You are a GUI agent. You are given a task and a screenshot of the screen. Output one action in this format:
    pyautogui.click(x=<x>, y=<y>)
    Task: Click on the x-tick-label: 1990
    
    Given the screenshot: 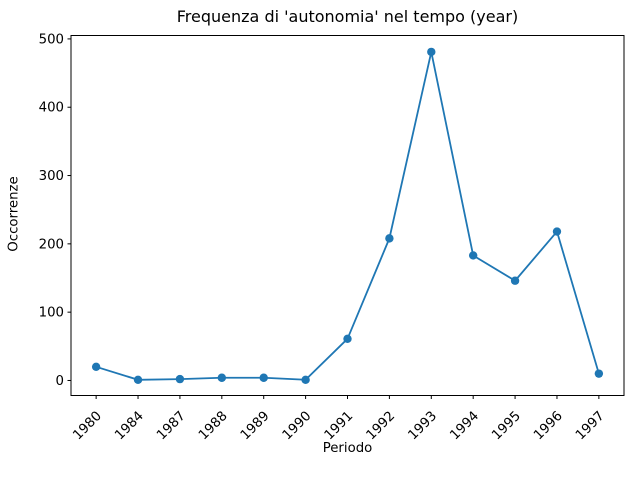 What is the action you would take?
    pyautogui.click(x=297, y=426)
    